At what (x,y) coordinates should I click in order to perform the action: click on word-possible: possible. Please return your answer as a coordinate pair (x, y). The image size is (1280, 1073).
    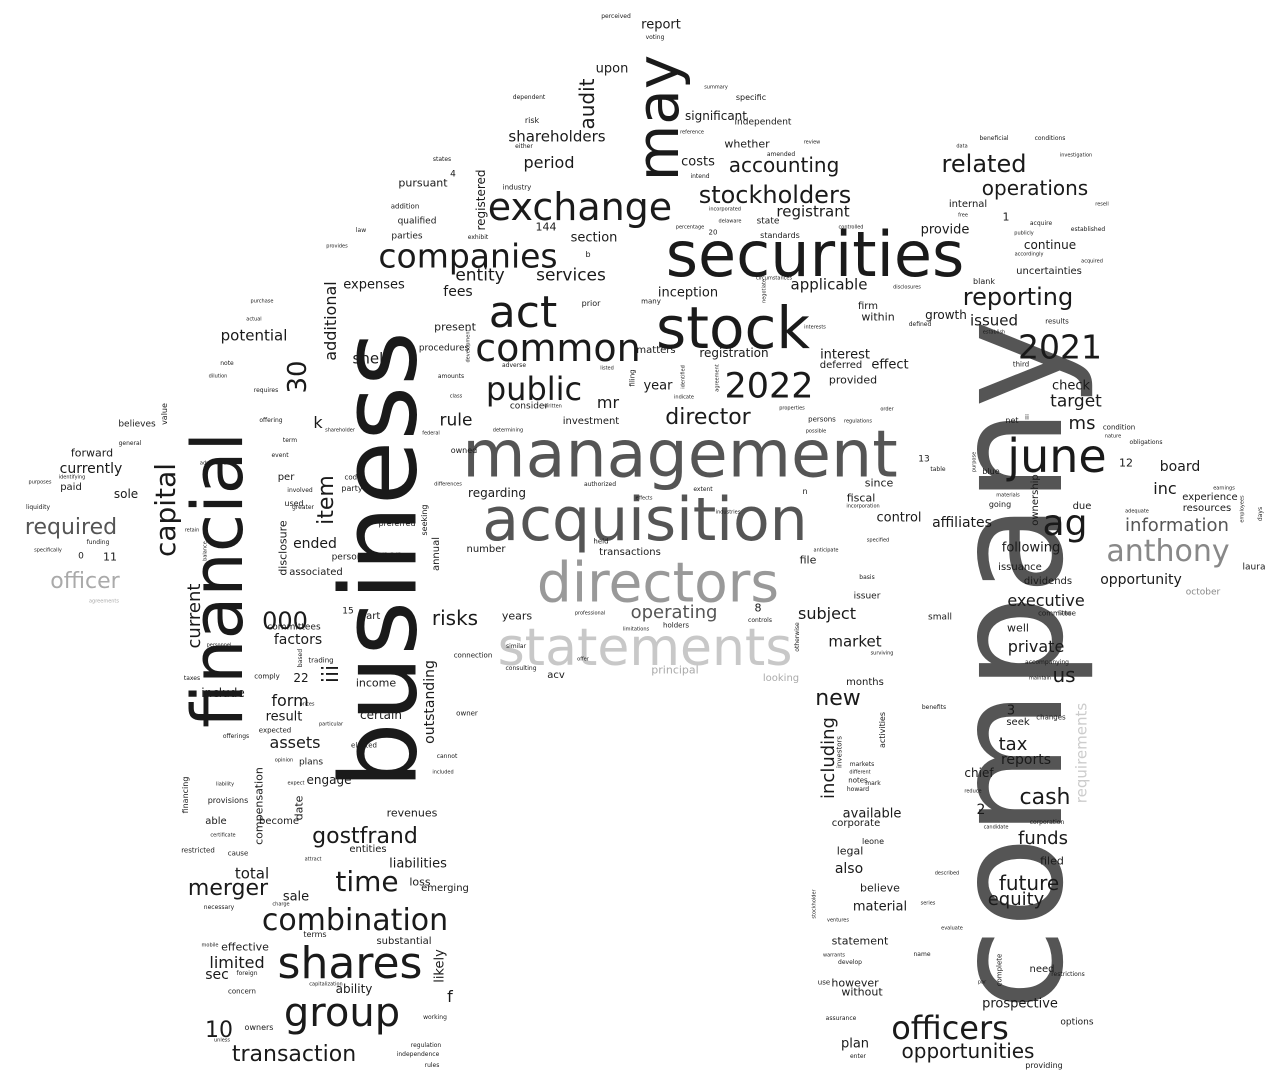
    Looking at the image, I should click on (816, 431).